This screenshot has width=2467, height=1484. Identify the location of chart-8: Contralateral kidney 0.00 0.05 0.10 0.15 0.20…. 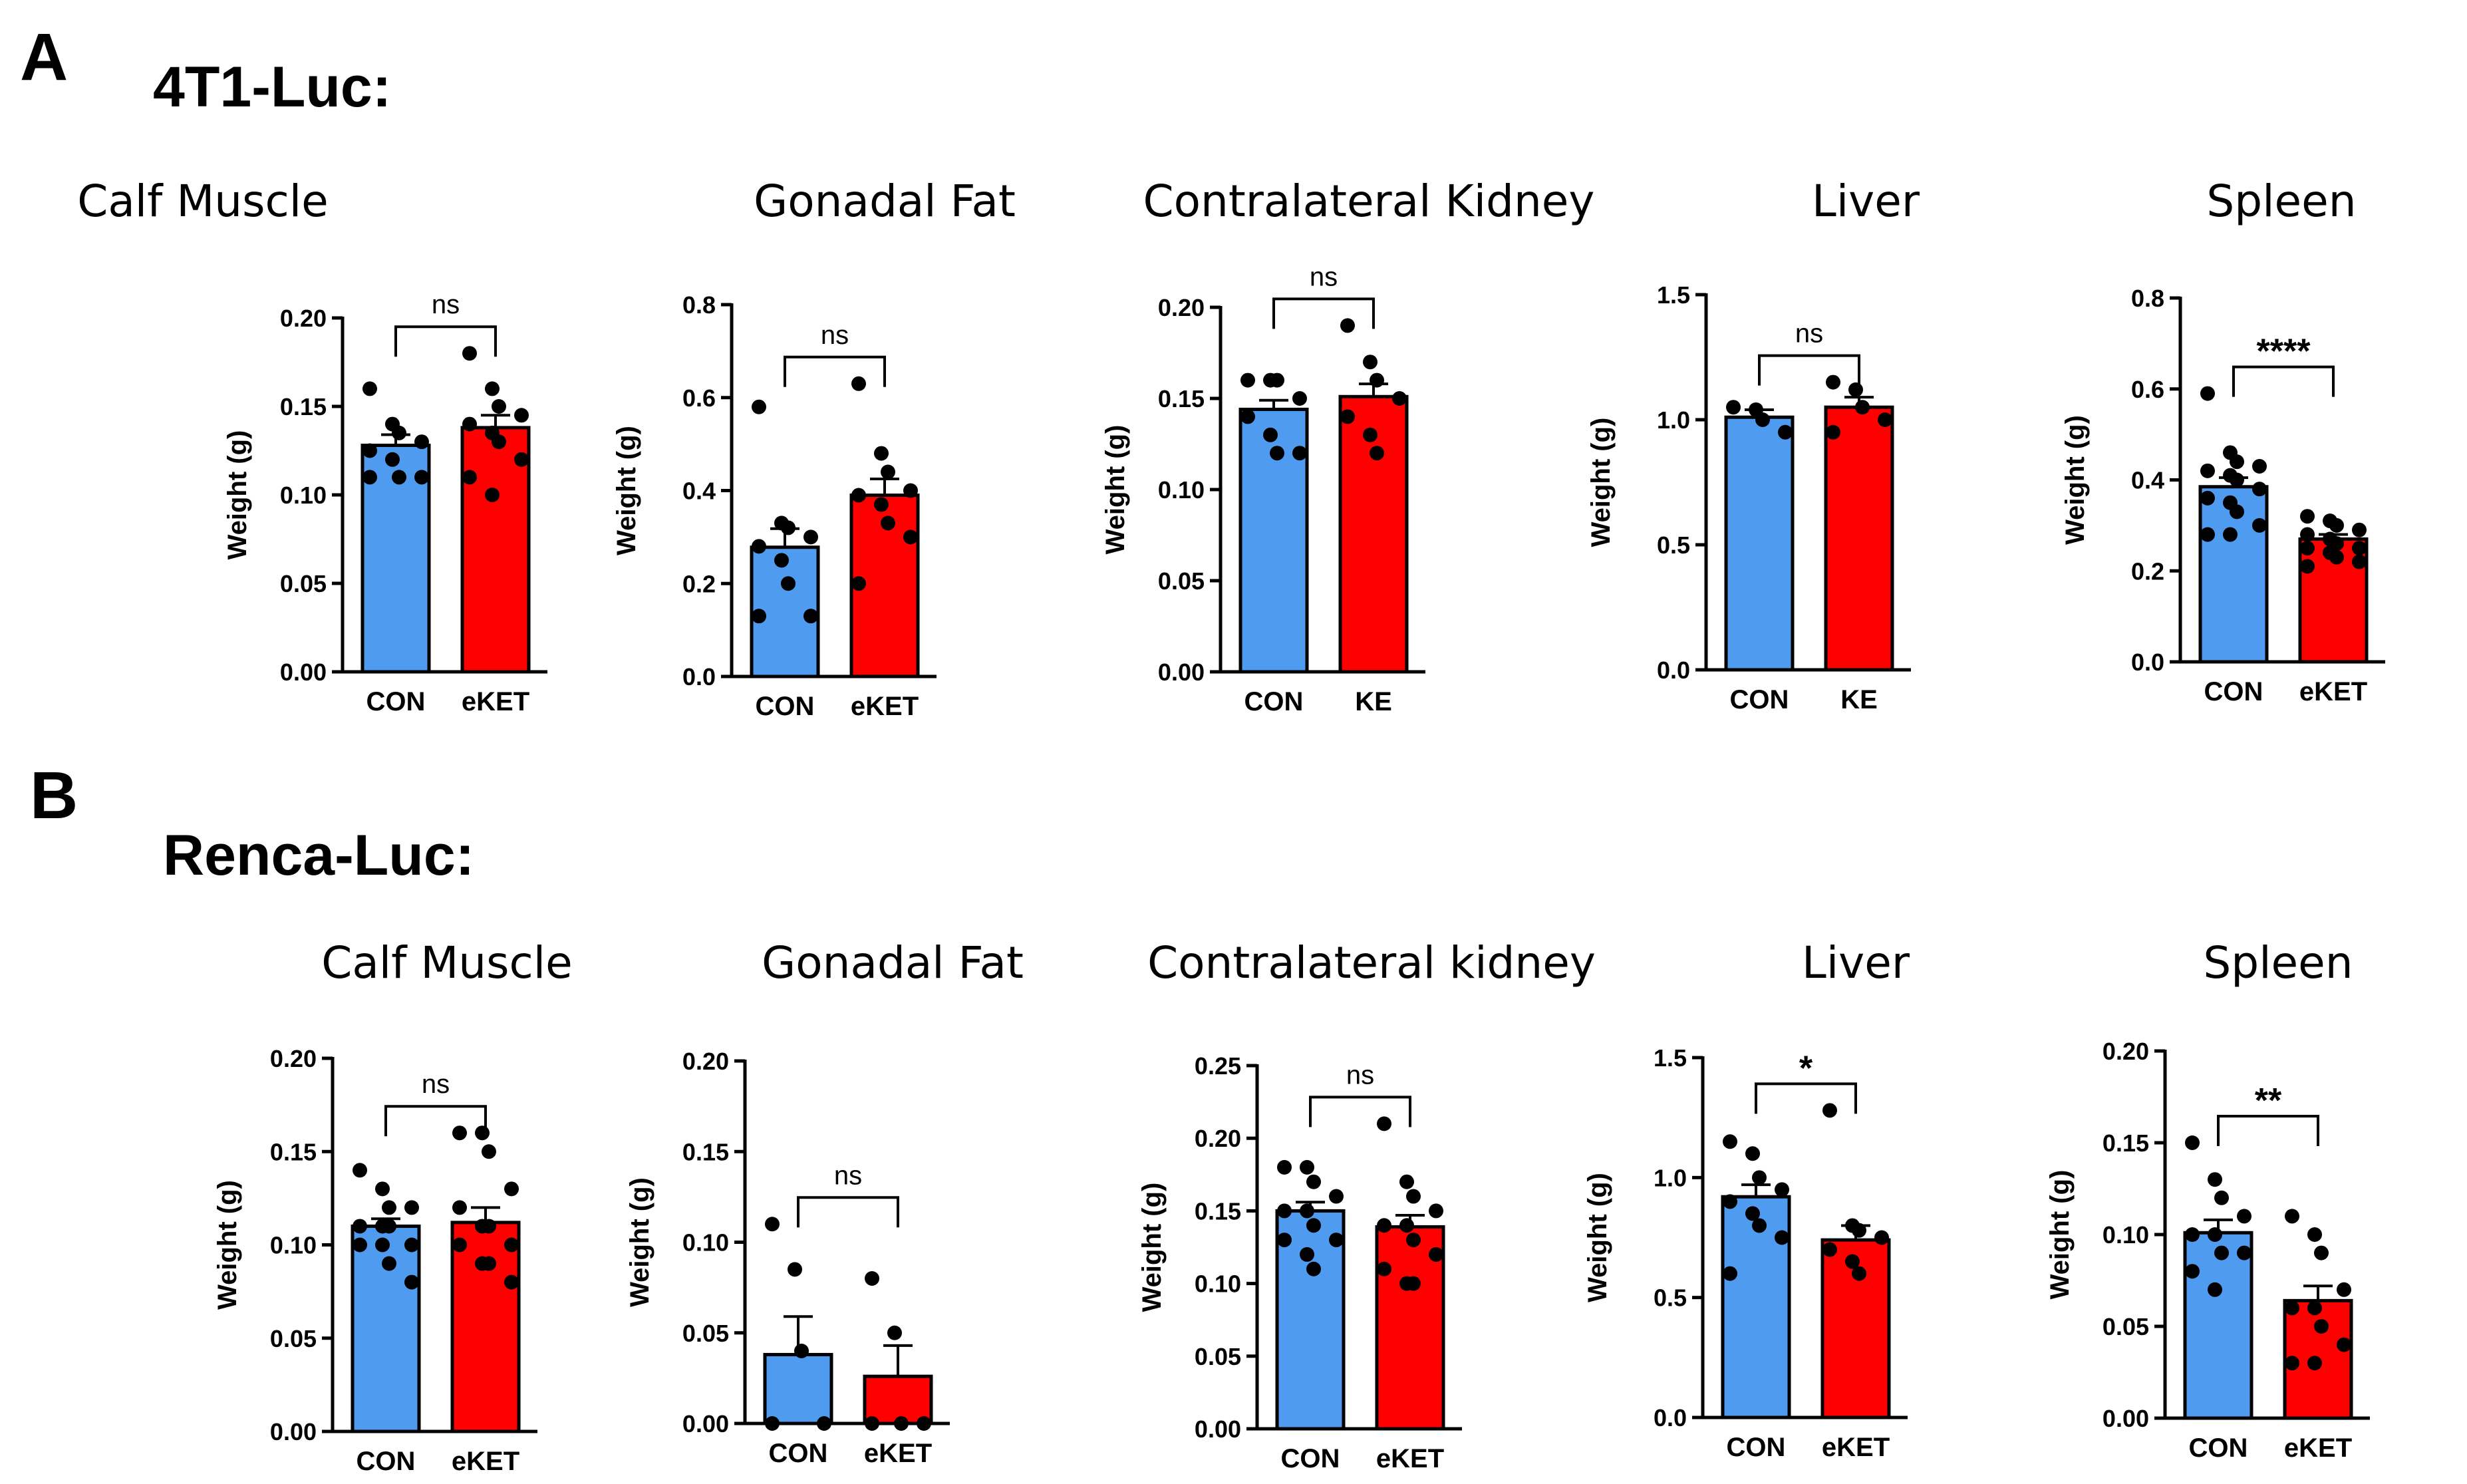
(1367, 1205).